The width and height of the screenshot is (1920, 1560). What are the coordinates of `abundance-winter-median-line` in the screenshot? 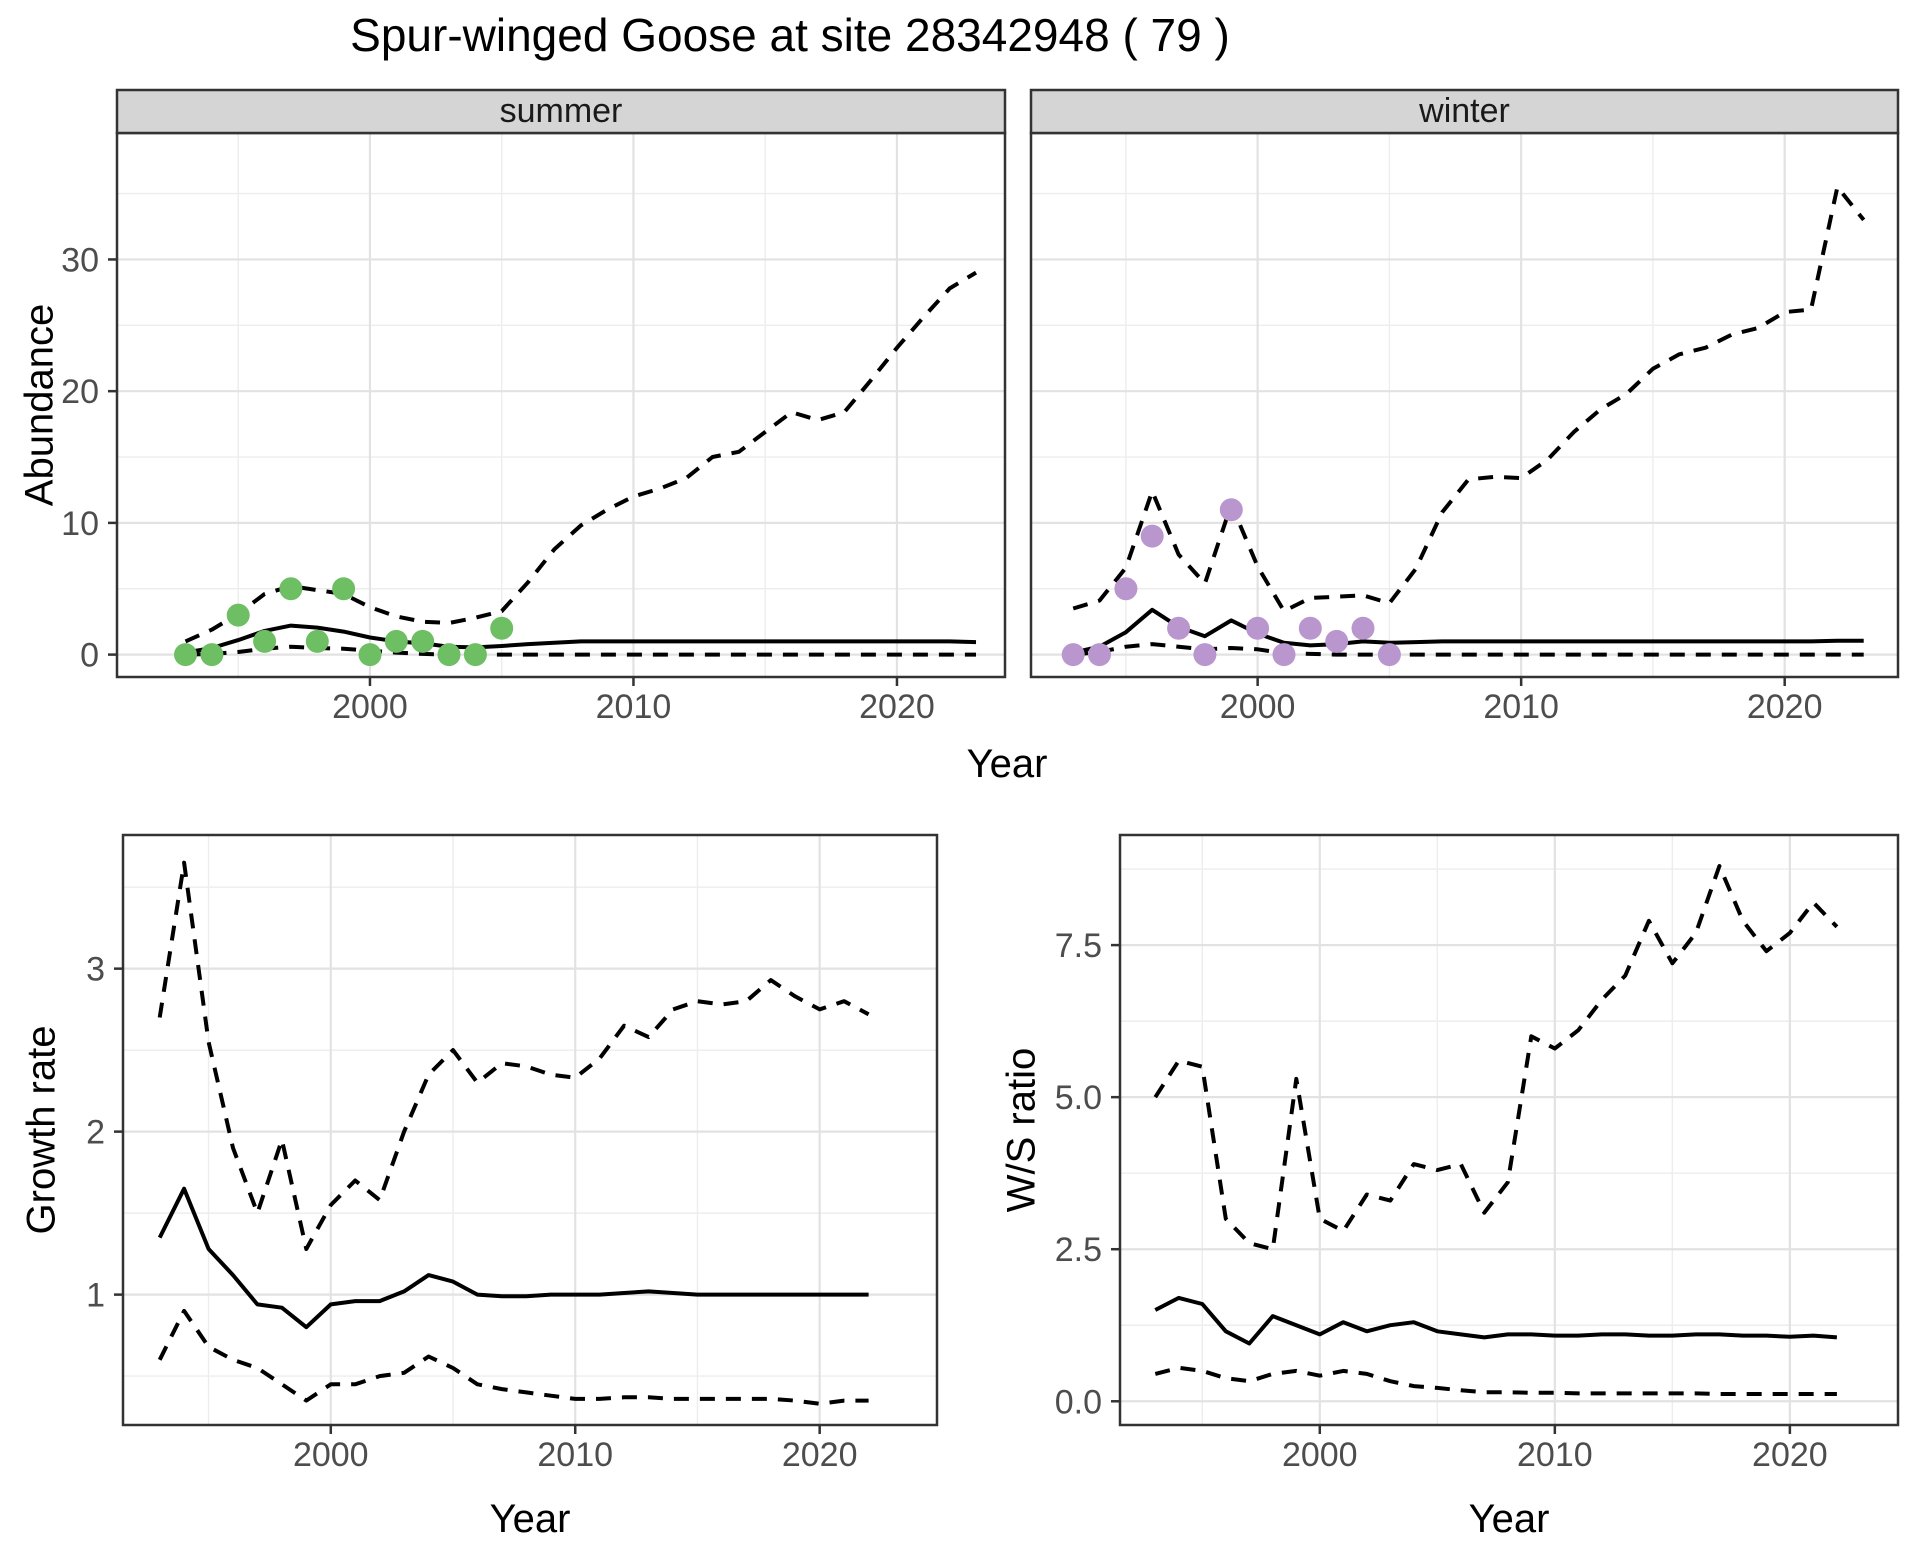 It's located at (1468, 631).